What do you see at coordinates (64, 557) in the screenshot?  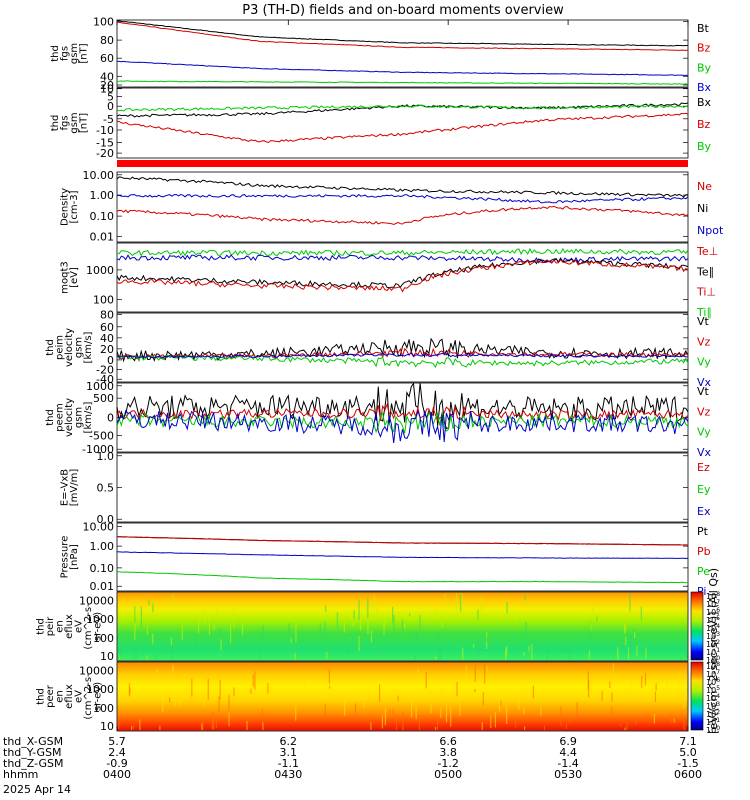 I see `y-axis-label: Pressure` at bounding box center [64, 557].